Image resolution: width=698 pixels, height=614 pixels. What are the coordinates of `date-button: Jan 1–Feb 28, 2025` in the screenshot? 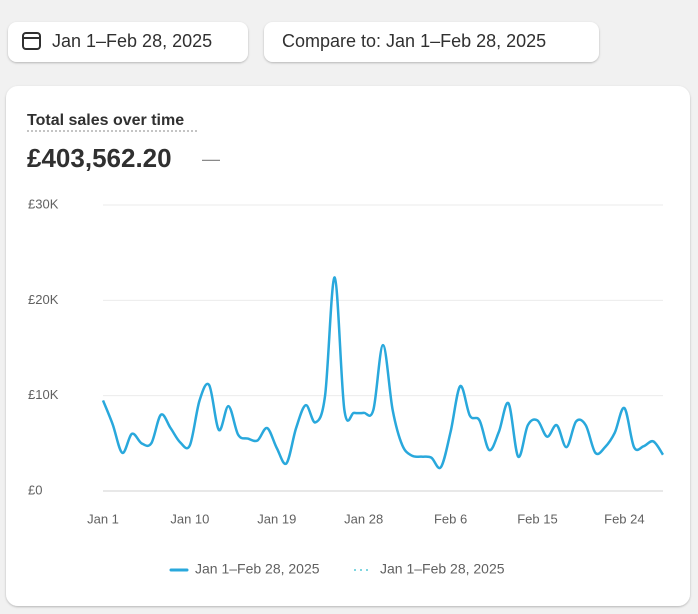 It's located at (128, 42).